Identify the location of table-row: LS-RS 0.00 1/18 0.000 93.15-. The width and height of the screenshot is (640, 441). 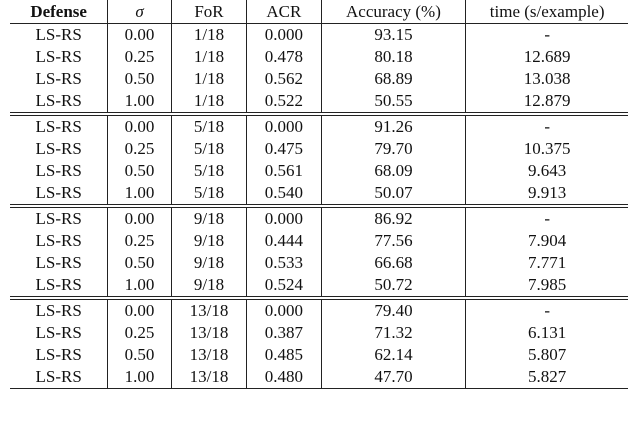
(319, 34).